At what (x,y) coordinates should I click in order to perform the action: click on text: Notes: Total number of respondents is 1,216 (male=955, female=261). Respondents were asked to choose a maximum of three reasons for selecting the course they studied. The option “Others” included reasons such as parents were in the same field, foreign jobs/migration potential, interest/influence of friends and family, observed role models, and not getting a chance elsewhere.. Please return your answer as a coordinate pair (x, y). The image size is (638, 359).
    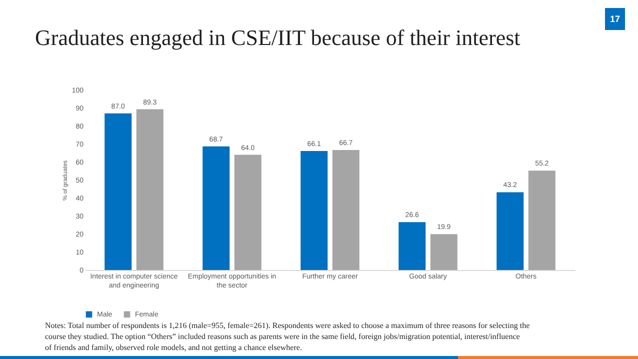
    Looking at the image, I should click on (287, 336).